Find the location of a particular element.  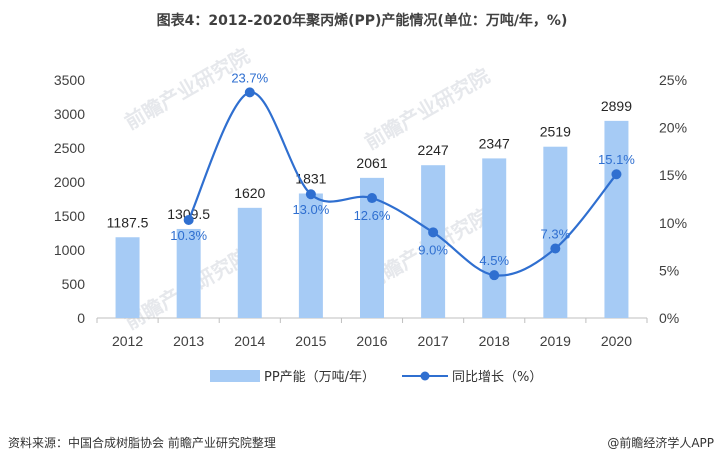

y-right-tick-label: 20% is located at coordinates (673, 128).